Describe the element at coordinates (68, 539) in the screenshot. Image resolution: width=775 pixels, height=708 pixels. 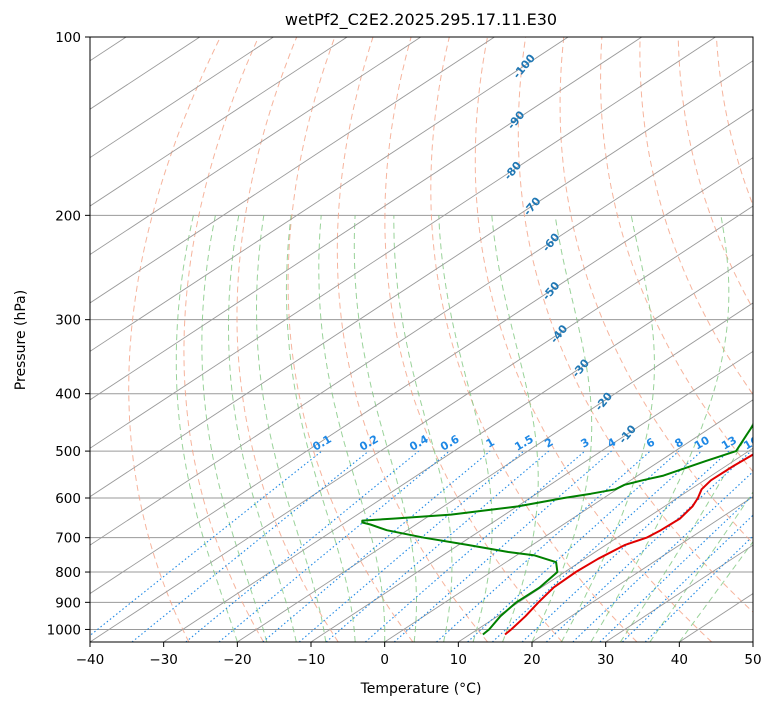
I see `y-tick-label: 700` at that location.